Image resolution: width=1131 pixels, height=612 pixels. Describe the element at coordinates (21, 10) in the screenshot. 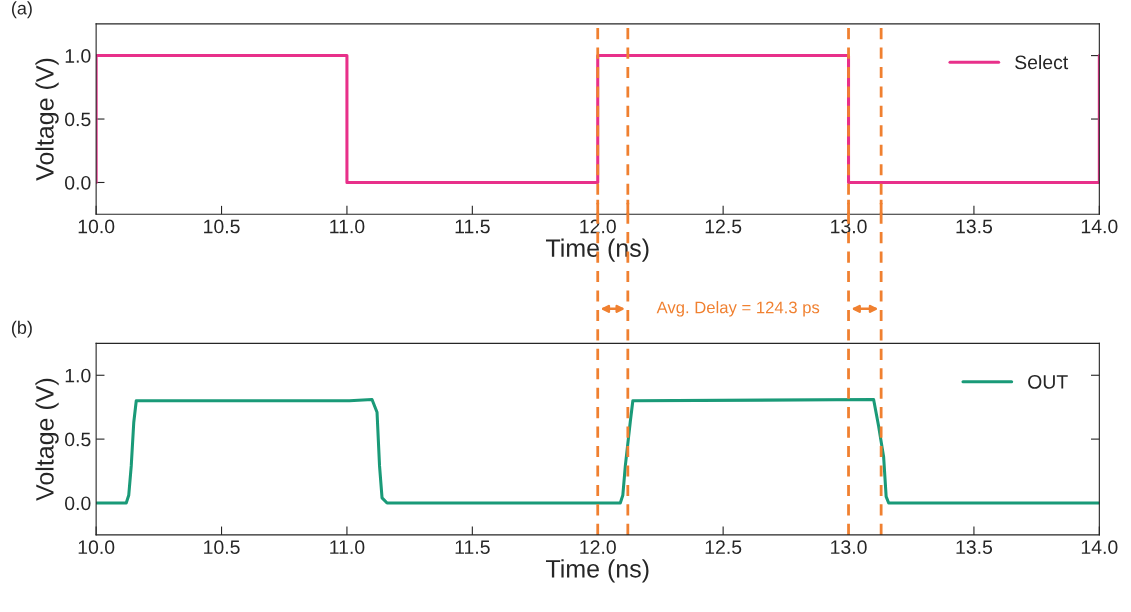

I see `chart-title: (a)` at that location.